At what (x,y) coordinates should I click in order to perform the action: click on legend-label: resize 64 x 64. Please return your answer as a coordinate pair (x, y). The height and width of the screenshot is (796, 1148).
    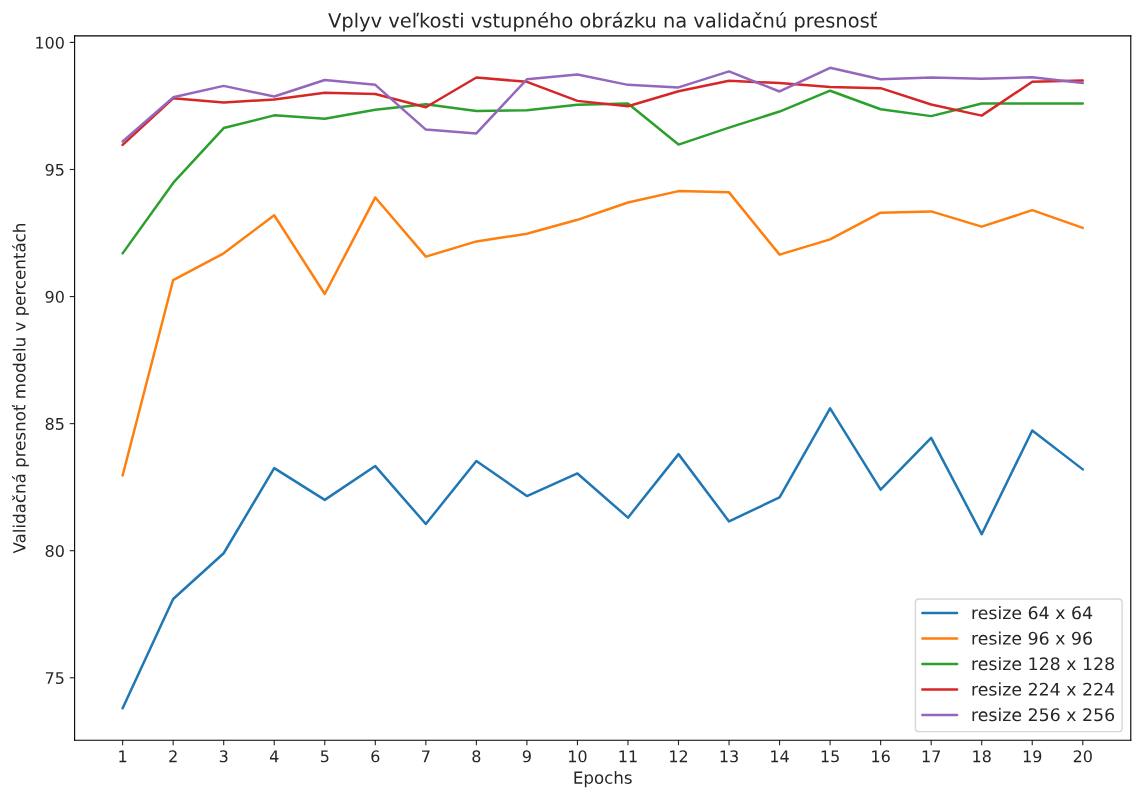
    Looking at the image, I should click on (1032, 612).